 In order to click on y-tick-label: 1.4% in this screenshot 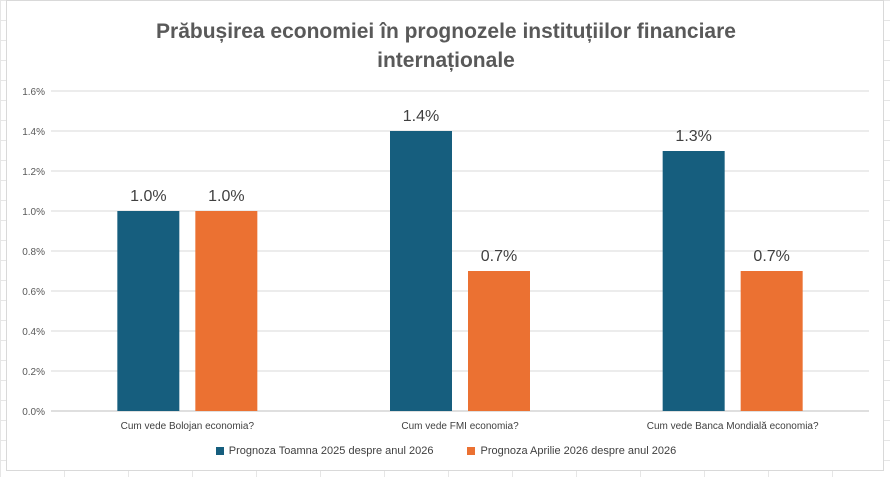, I will do `click(33, 132)`.